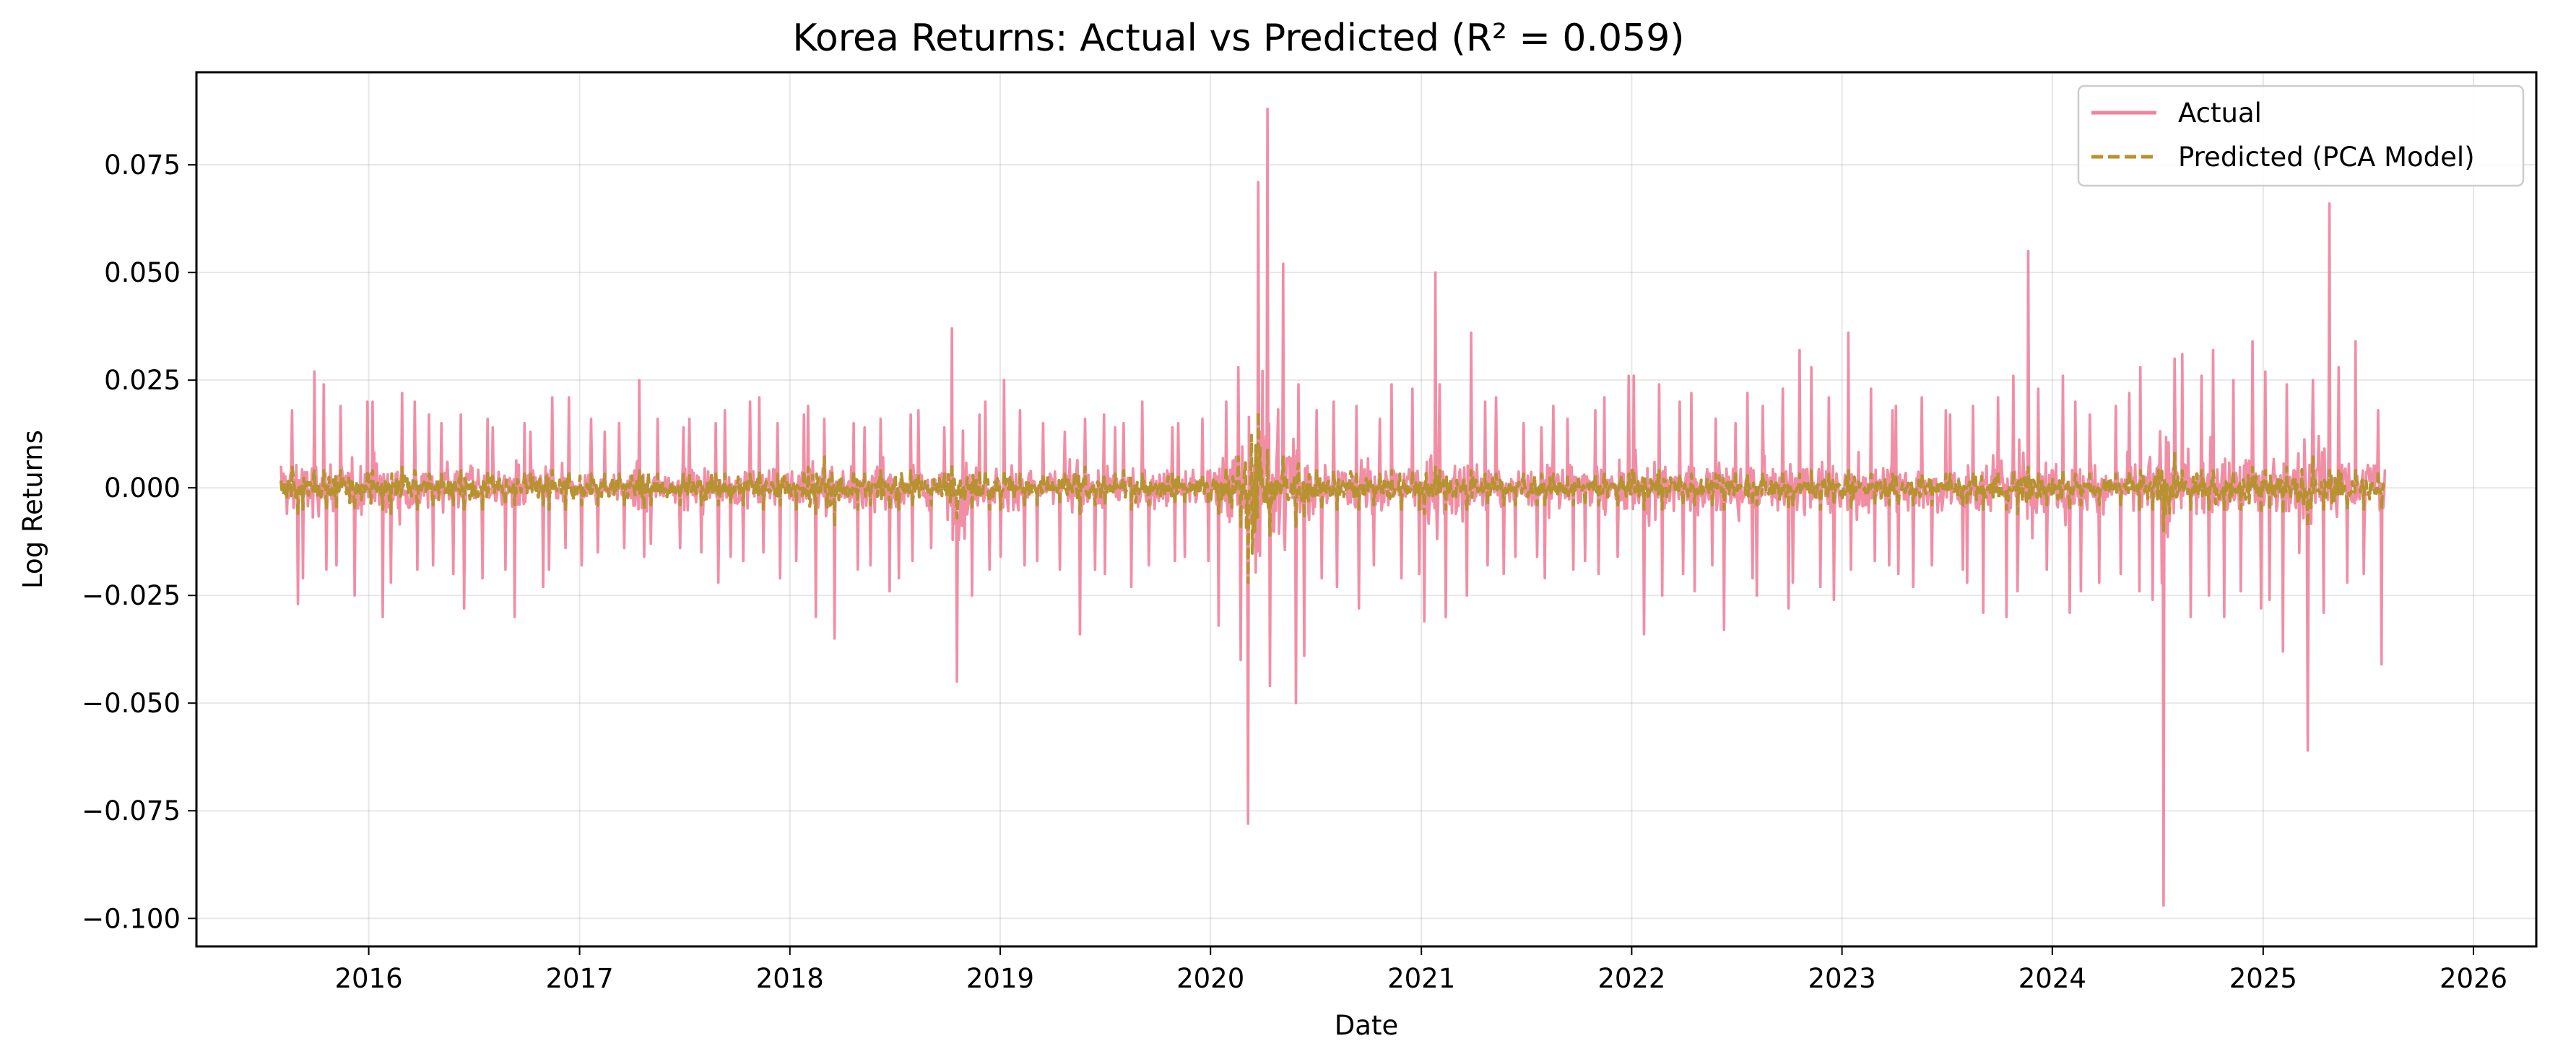 The image size is (2576, 1062). I want to click on x-tick-label-2018: 2018, so click(790, 978).